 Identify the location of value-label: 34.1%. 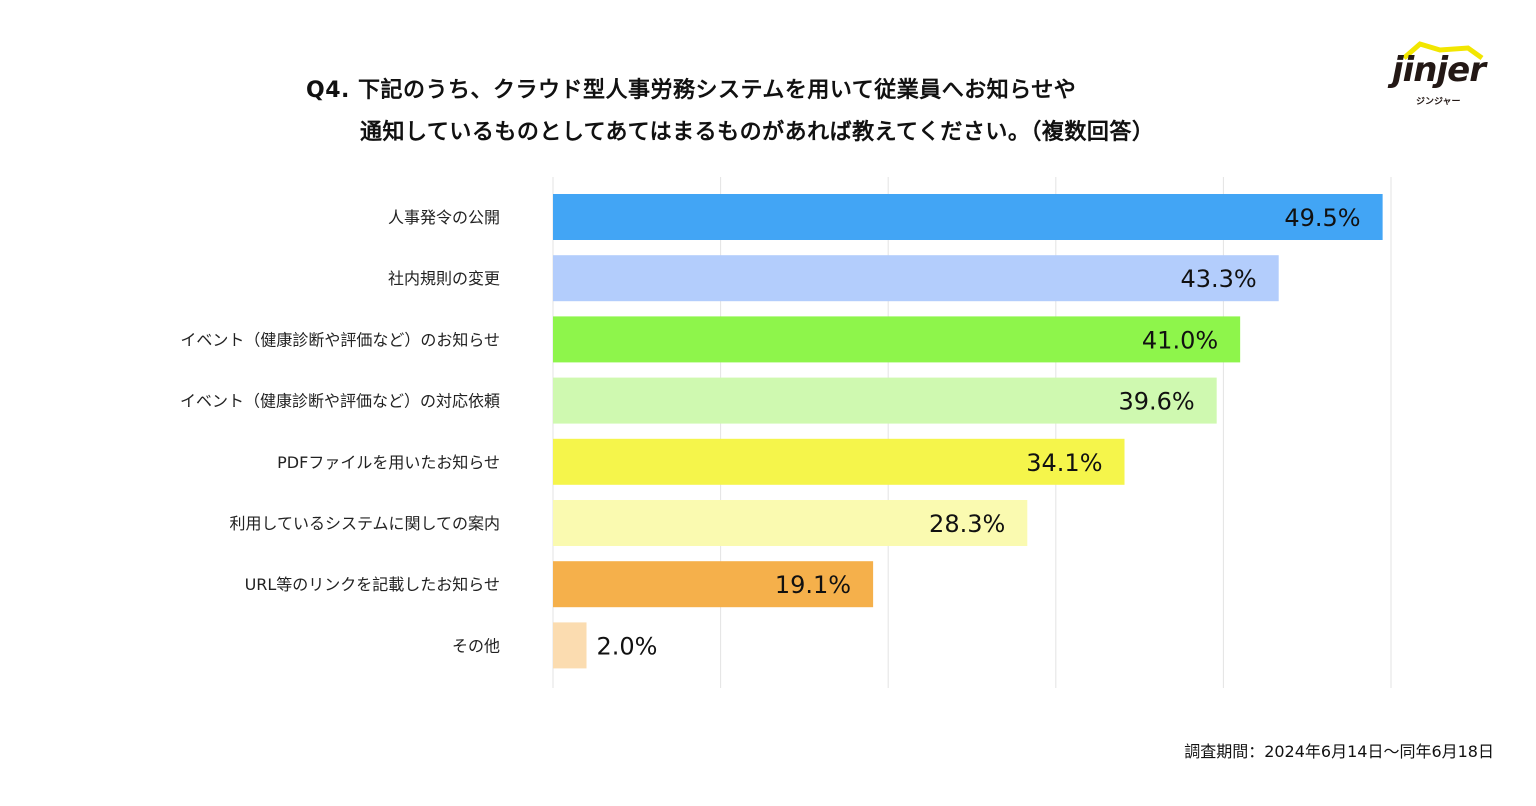
(1064, 463).